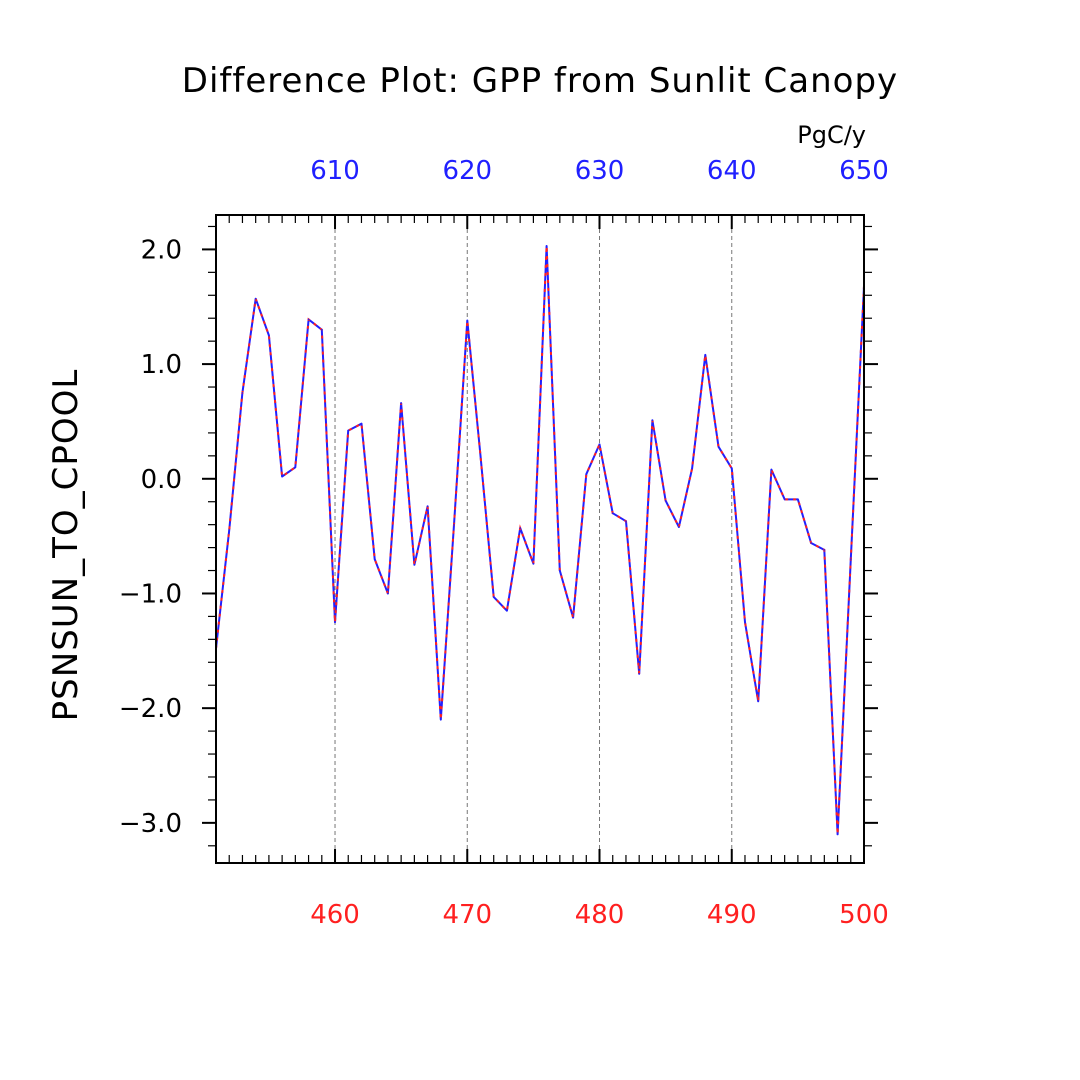 The height and width of the screenshot is (1080, 1080). I want to click on x-tick-label-bottom: 460, so click(335, 915).